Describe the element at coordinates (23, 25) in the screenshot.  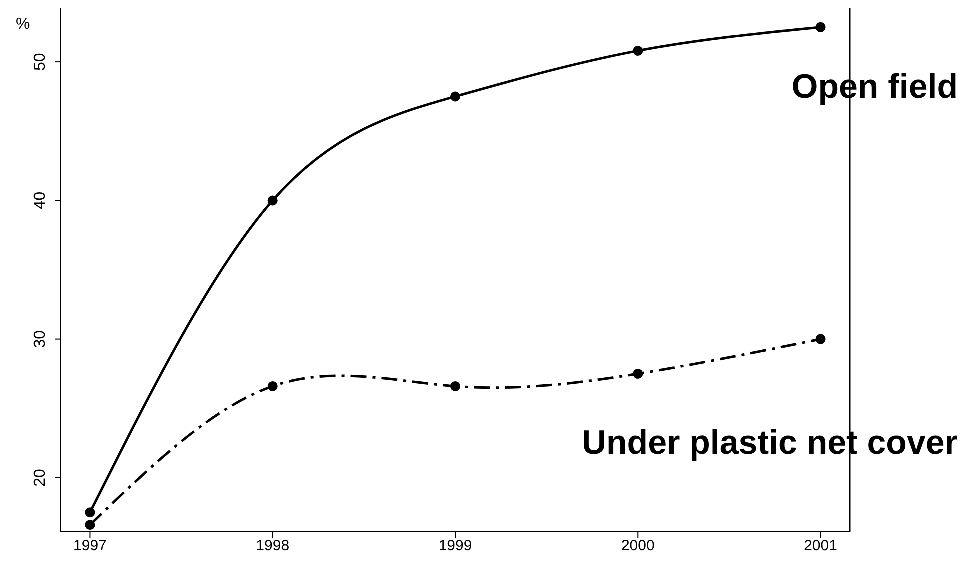
I see `y-axis-title: %` at that location.